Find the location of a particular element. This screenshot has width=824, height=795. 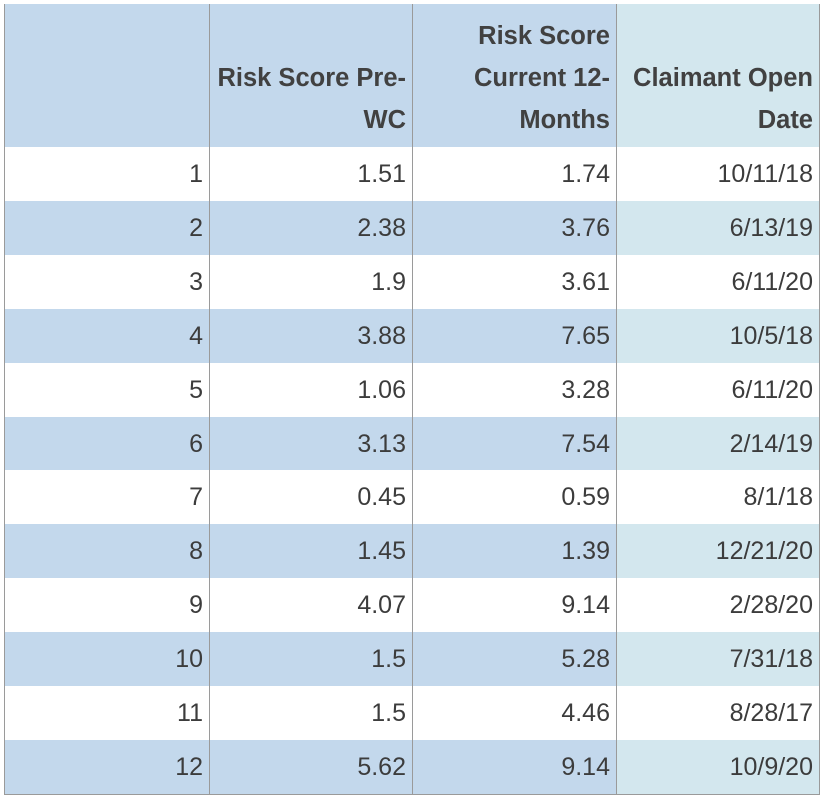

table-row: 7 0.45 0.59 8/1/18 is located at coordinates (412, 497).